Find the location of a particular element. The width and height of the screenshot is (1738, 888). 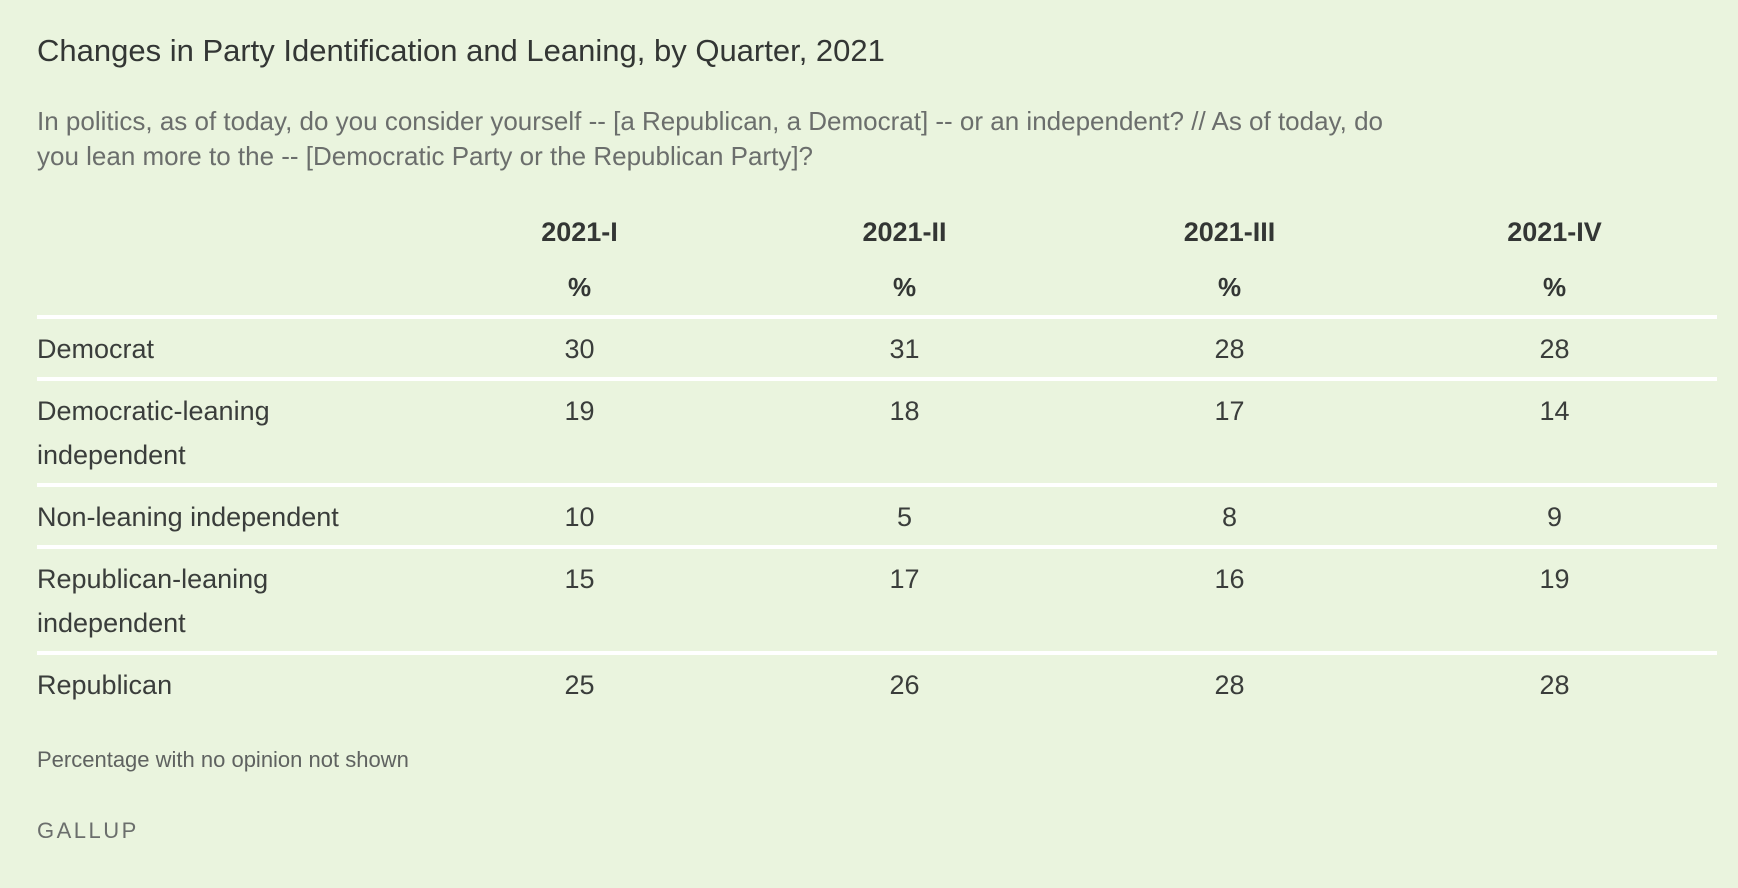

source-logo: GALLUP is located at coordinates (88, 830).